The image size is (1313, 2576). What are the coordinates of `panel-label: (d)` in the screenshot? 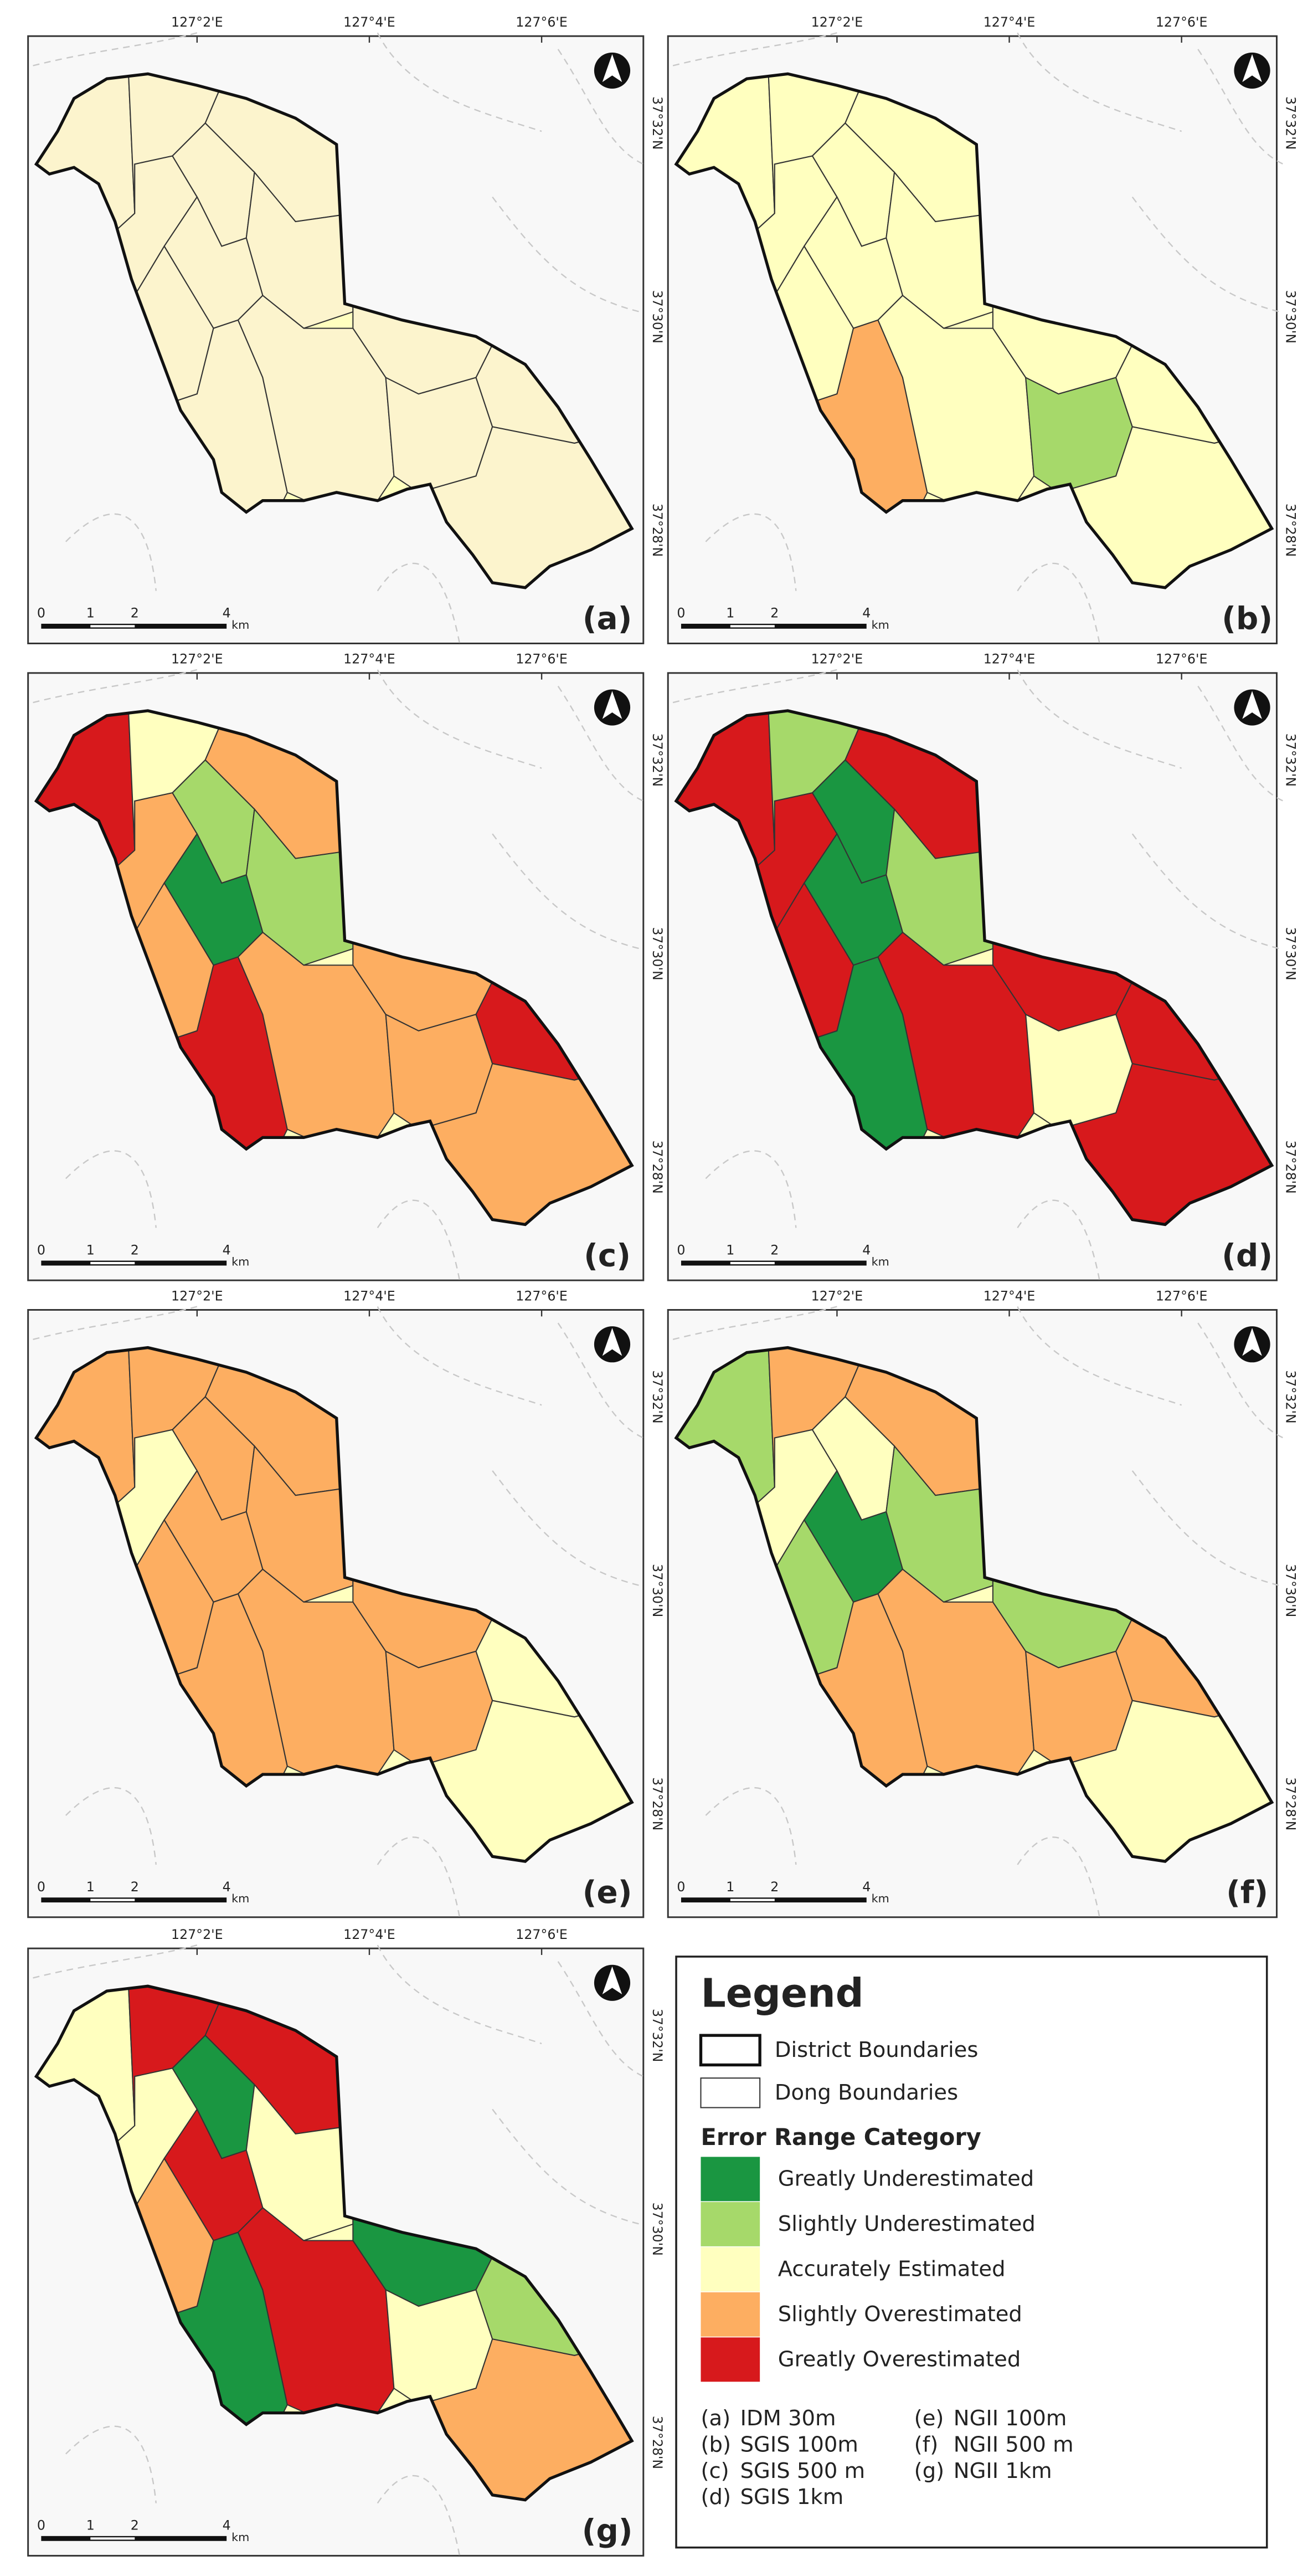 It's located at (1247, 1256).